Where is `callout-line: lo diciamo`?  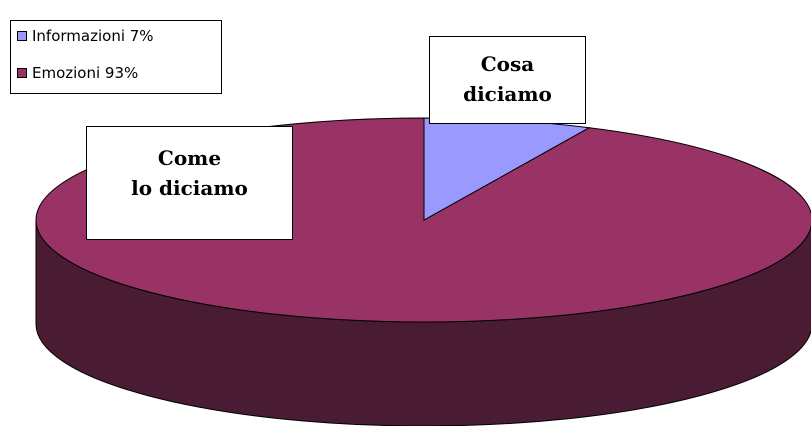 callout-line: lo diciamo is located at coordinates (189, 188).